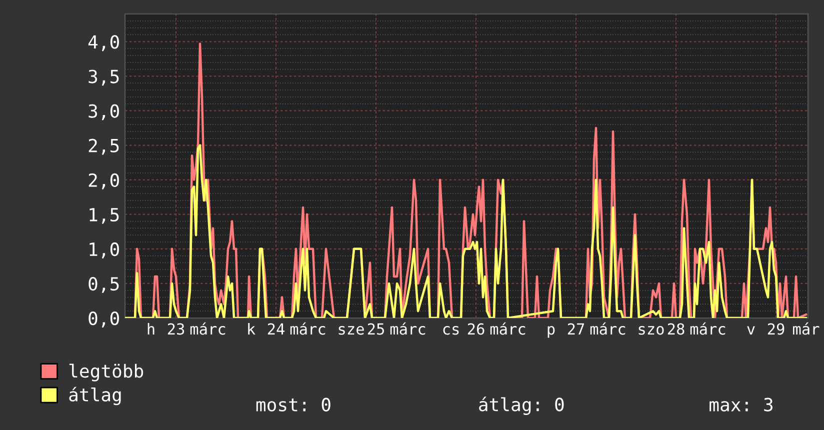 The image size is (824, 430). Describe the element at coordinates (103, 146) in the screenshot. I see `y-tick-label: 2,5` at that location.